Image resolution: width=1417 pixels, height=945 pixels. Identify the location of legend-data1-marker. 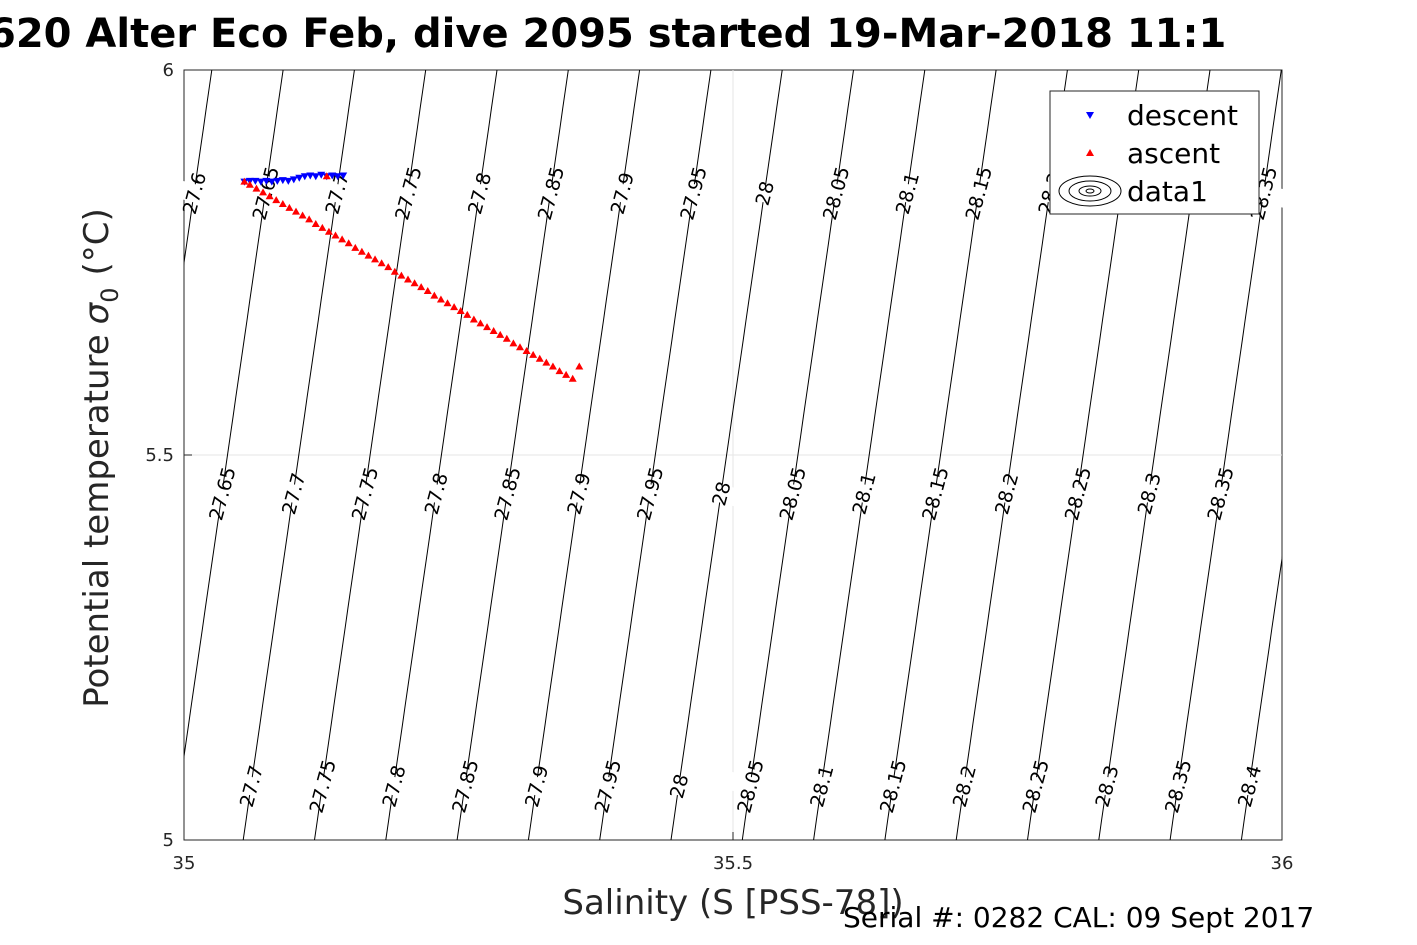
(1090, 191).